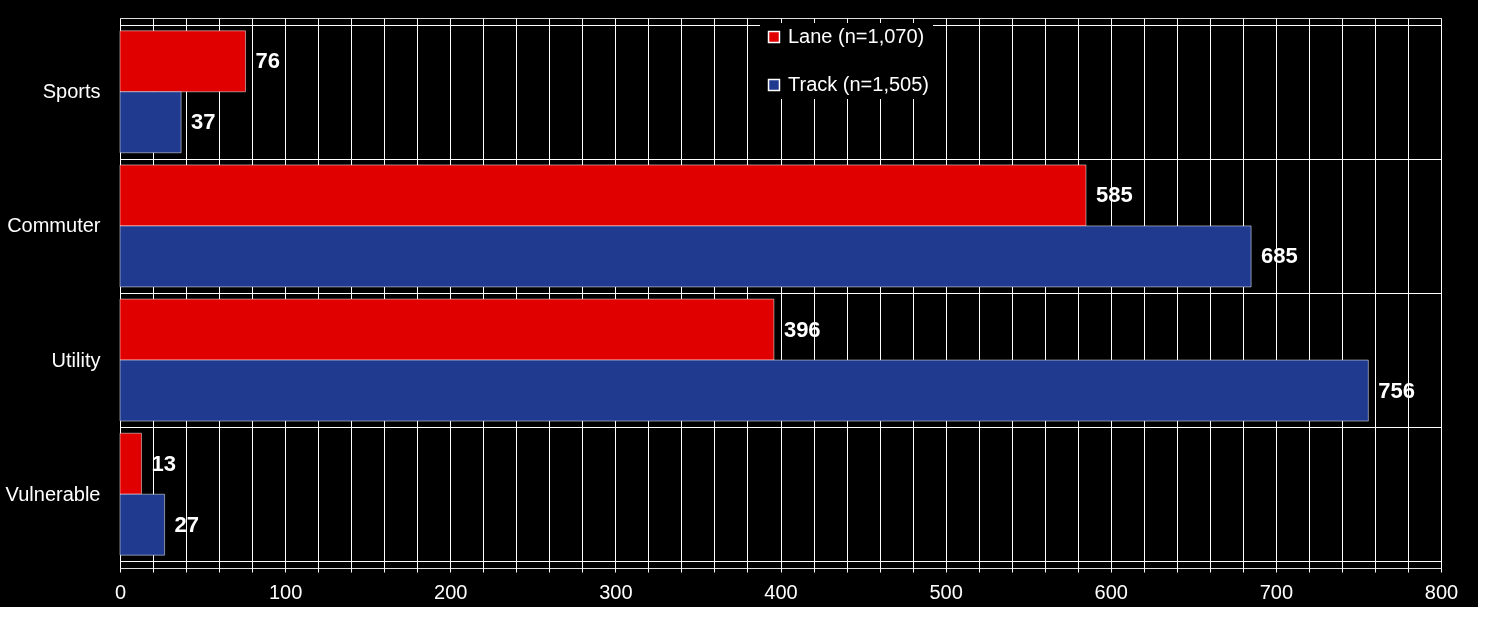 The width and height of the screenshot is (1488, 617). Describe the element at coordinates (120, 591) in the screenshot. I see `x-tick-label: 0` at that location.